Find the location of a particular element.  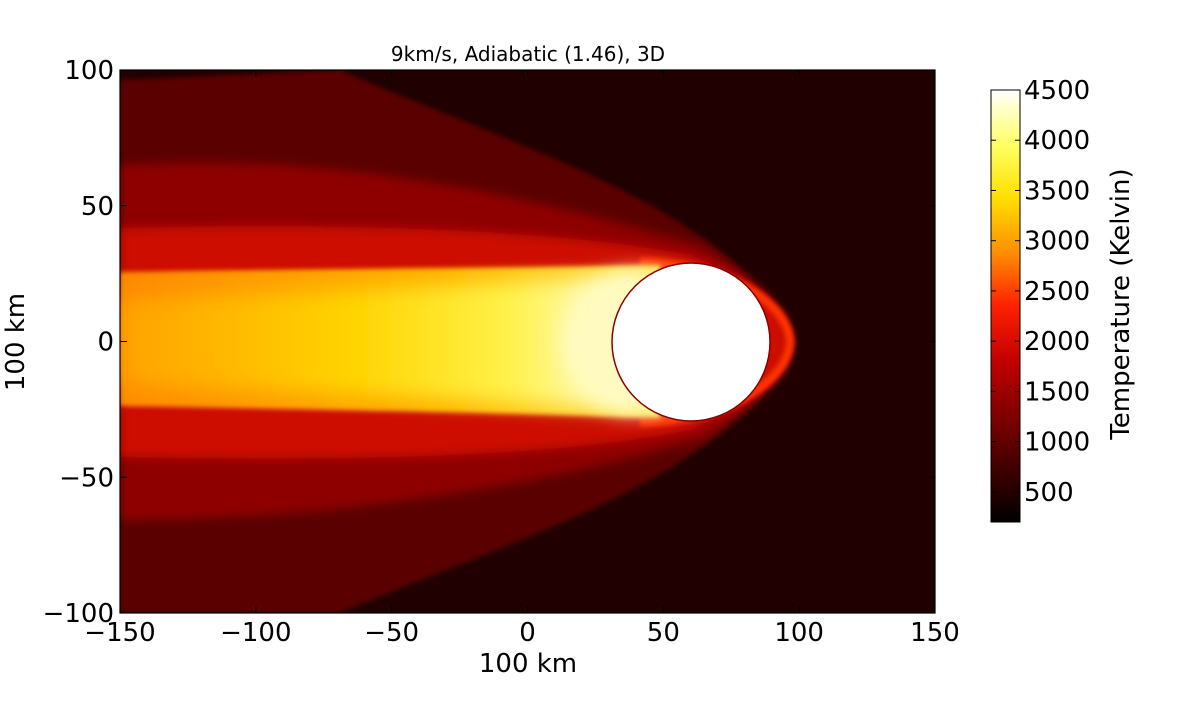

colorbar-gradient is located at coordinates (1005, 306).